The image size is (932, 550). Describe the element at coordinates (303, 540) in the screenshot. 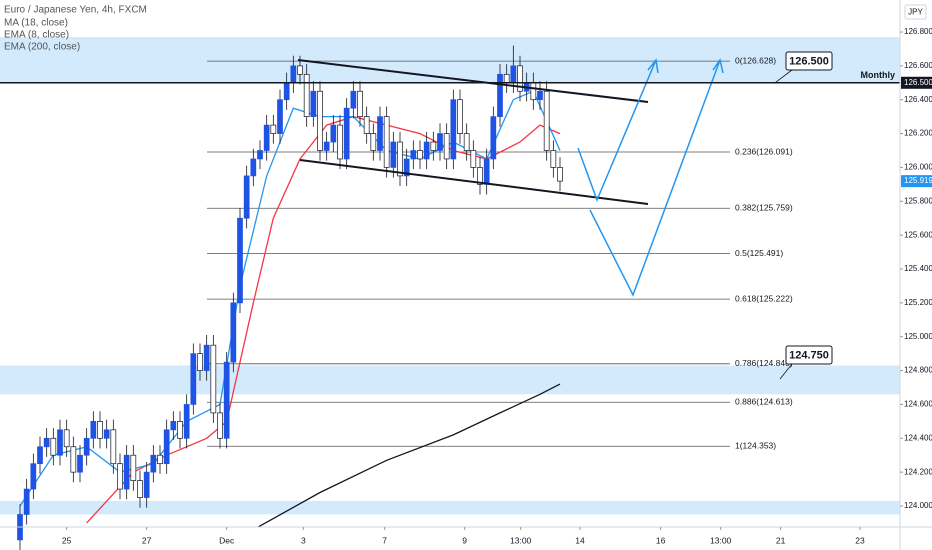

I see `x-tick-label: 3` at that location.